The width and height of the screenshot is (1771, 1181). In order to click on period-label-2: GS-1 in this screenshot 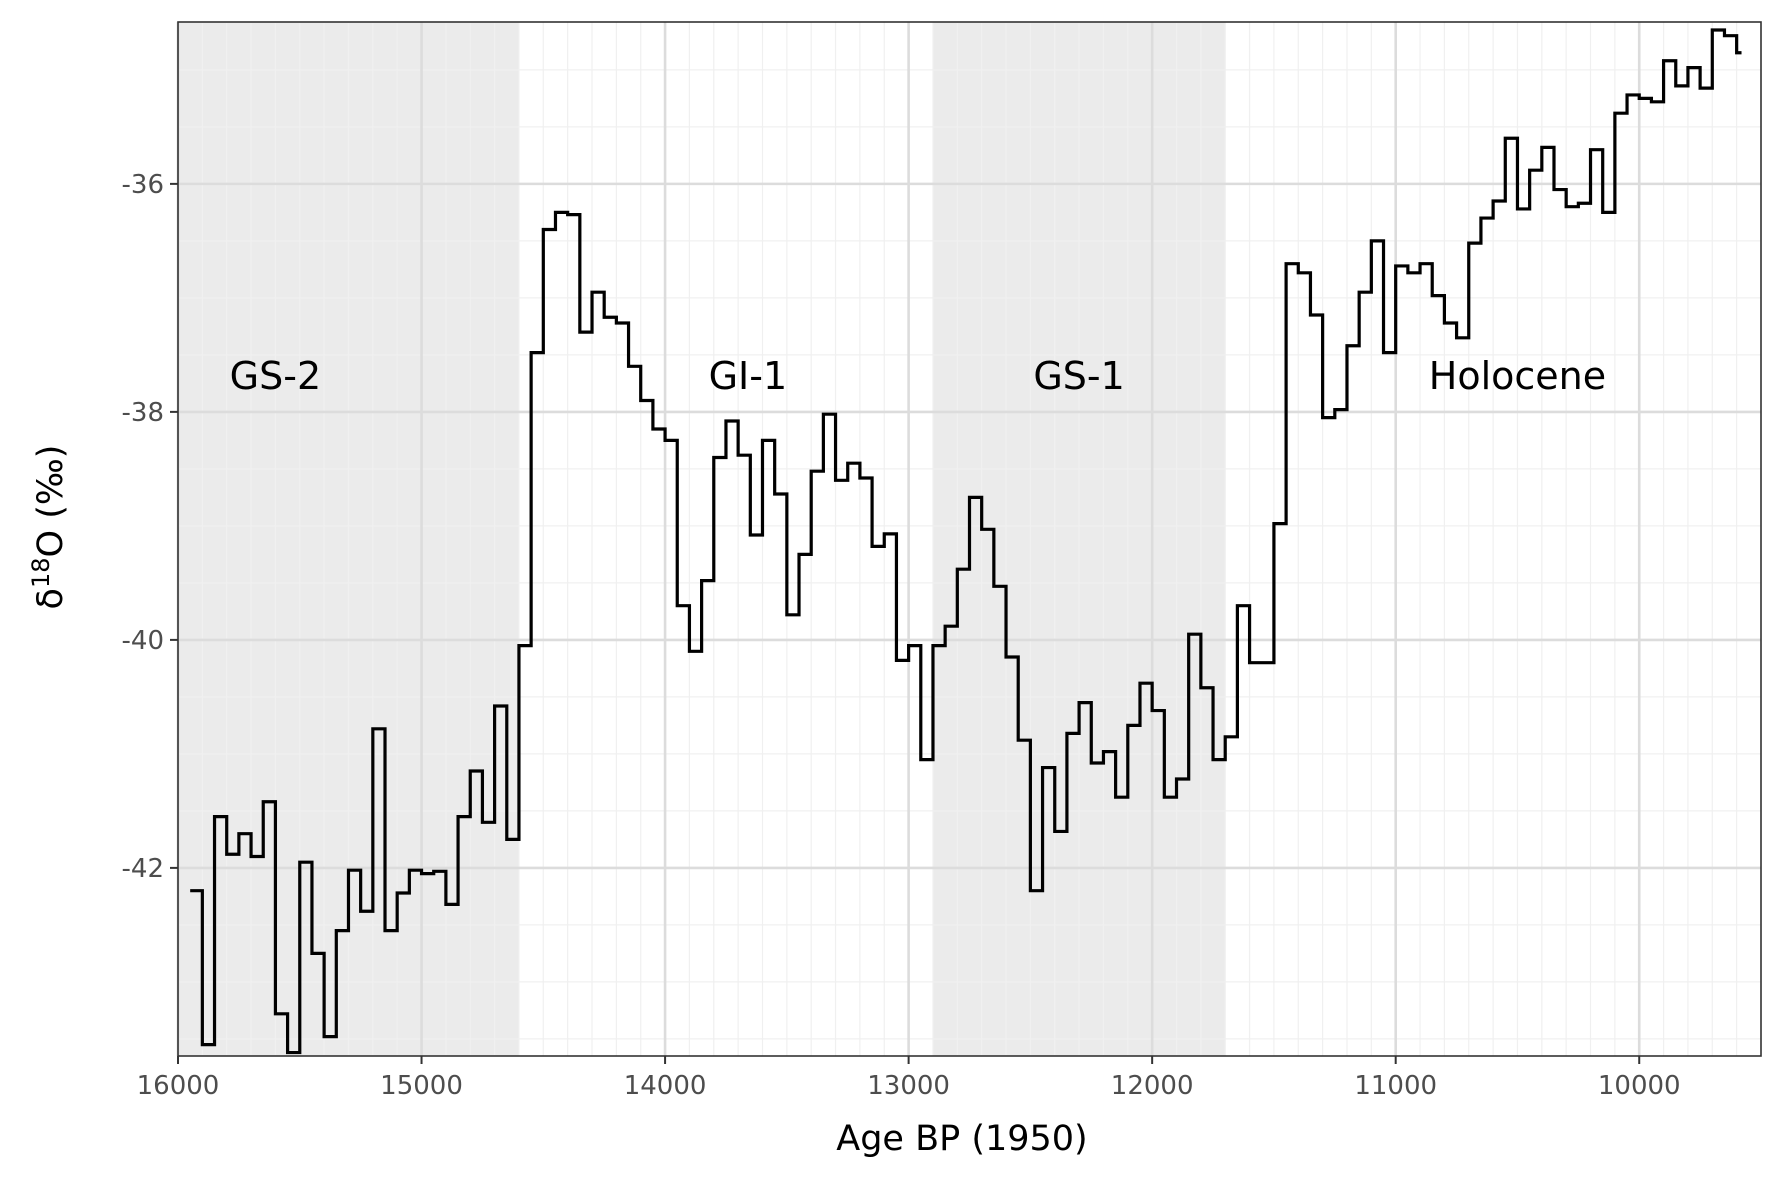, I will do `click(1078, 376)`.